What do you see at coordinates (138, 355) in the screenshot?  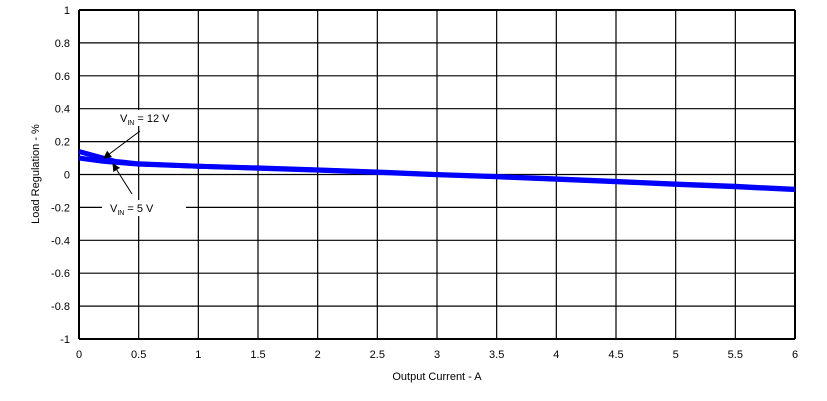 I see `x-tick-label: 0.5` at bounding box center [138, 355].